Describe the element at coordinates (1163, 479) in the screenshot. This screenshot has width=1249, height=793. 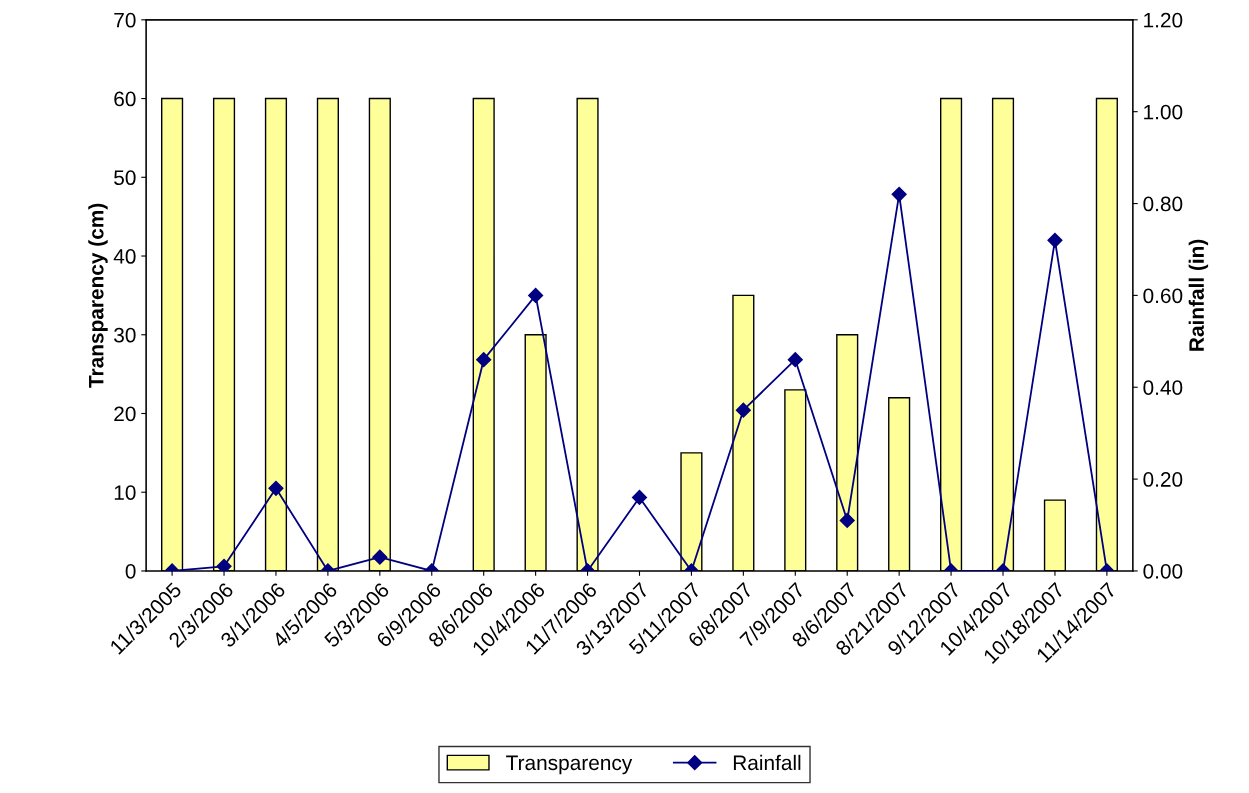
I see `y2-tick-label: 0.20` at that location.